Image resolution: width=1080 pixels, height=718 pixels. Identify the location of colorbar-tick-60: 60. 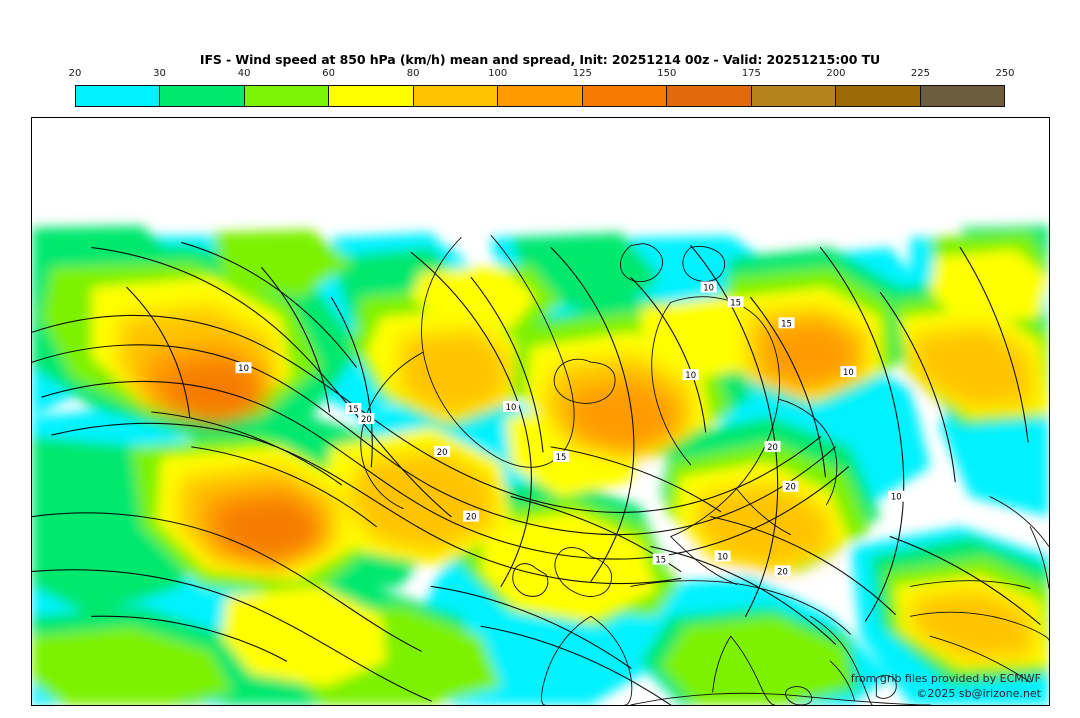
(328, 73).